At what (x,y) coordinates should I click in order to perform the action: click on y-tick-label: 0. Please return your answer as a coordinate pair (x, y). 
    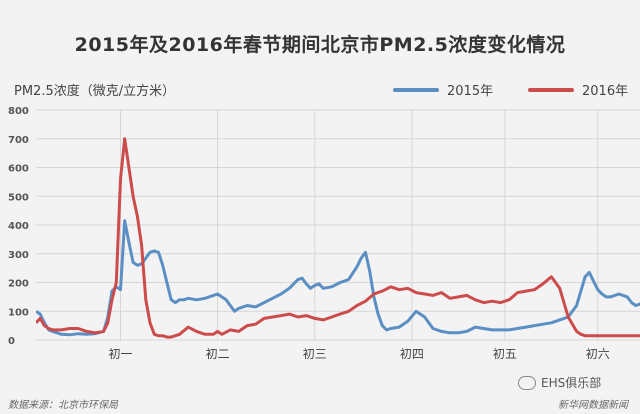
    Looking at the image, I should click on (11, 341).